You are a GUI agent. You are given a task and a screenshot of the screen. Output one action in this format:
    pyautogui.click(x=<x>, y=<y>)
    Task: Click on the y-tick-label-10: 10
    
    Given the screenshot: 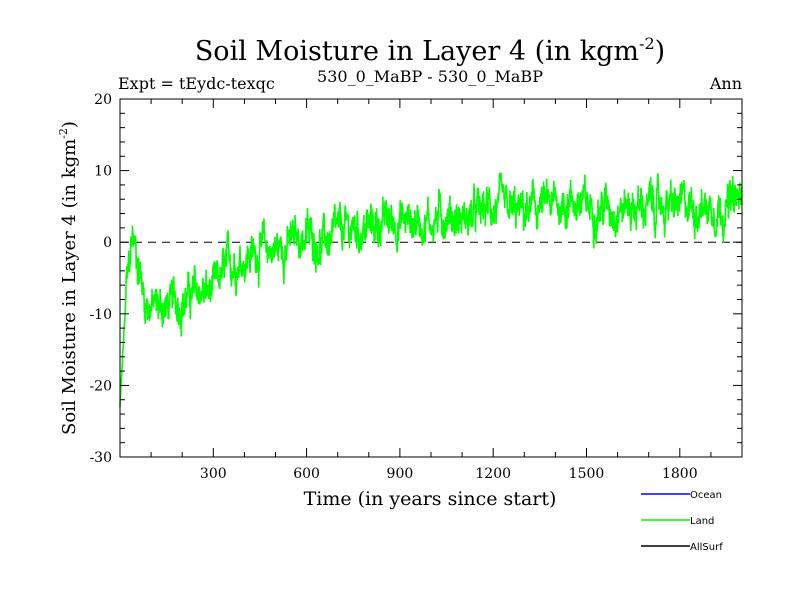 What is the action you would take?
    pyautogui.click(x=103, y=172)
    